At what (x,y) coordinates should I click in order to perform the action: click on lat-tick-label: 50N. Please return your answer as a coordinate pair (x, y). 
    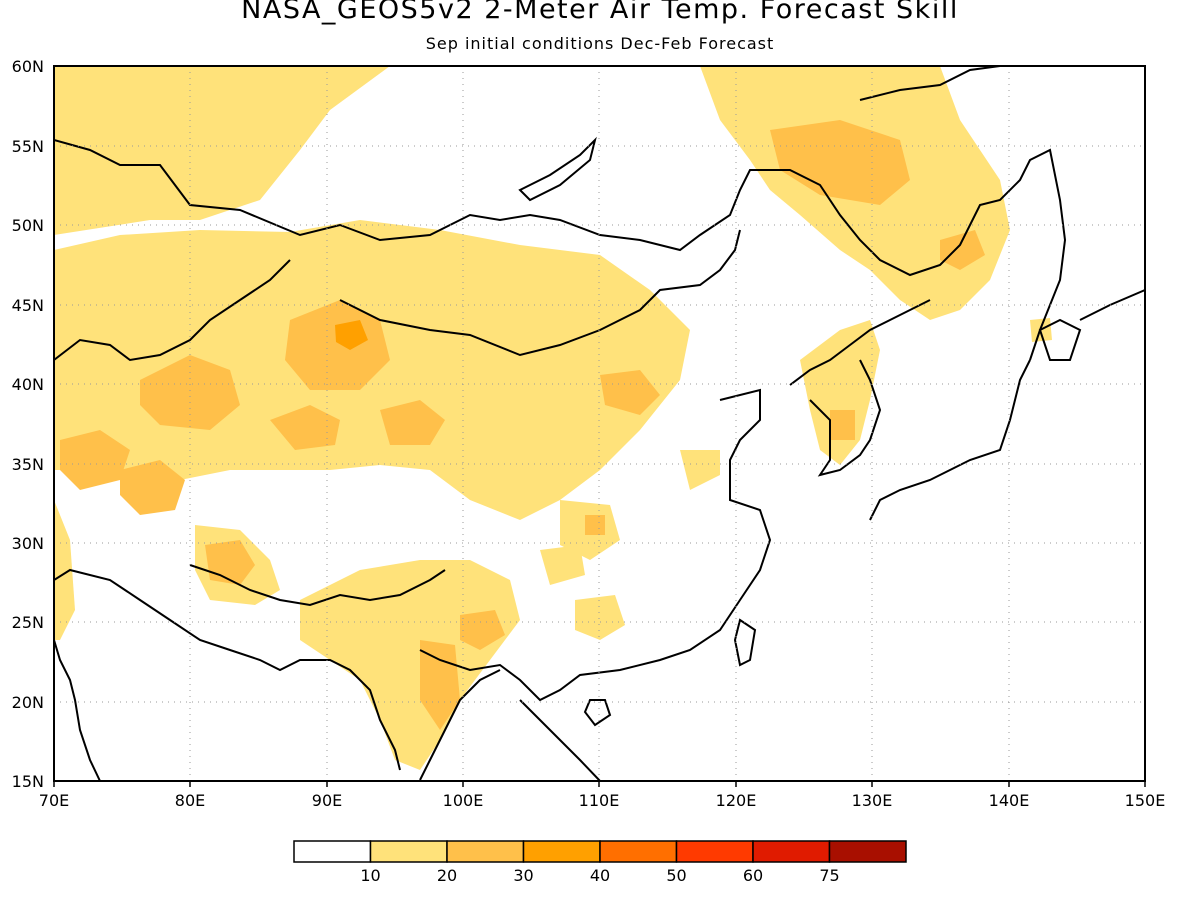
    Looking at the image, I should click on (28, 225).